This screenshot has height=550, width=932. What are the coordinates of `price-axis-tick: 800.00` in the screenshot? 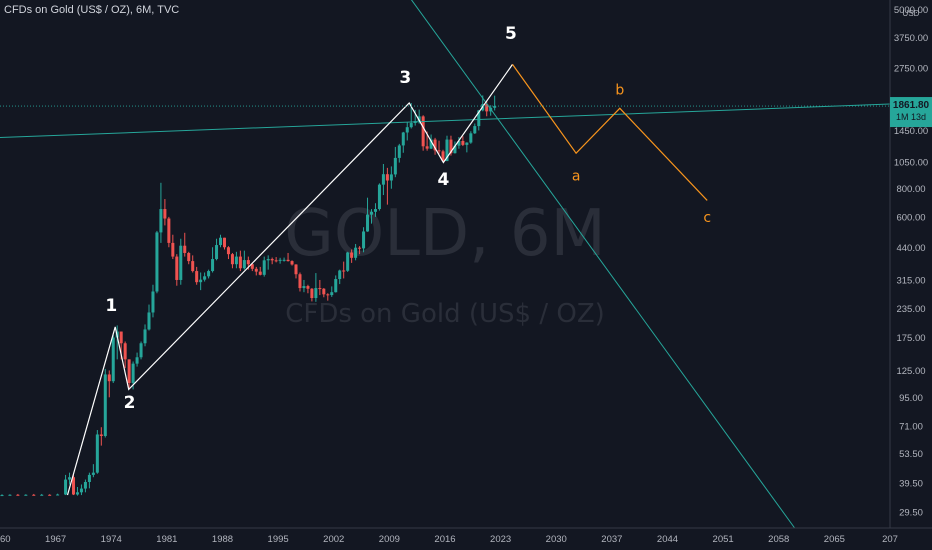 It's located at (910, 189).